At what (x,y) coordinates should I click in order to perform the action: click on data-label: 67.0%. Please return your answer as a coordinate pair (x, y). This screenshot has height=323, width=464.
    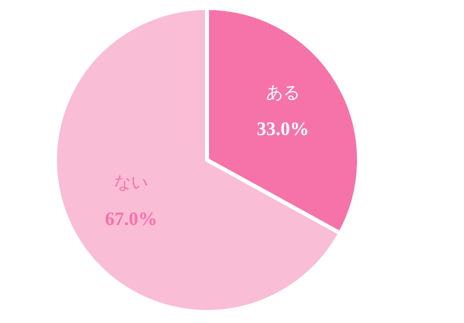
    Looking at the image, I should click on (131, 219).